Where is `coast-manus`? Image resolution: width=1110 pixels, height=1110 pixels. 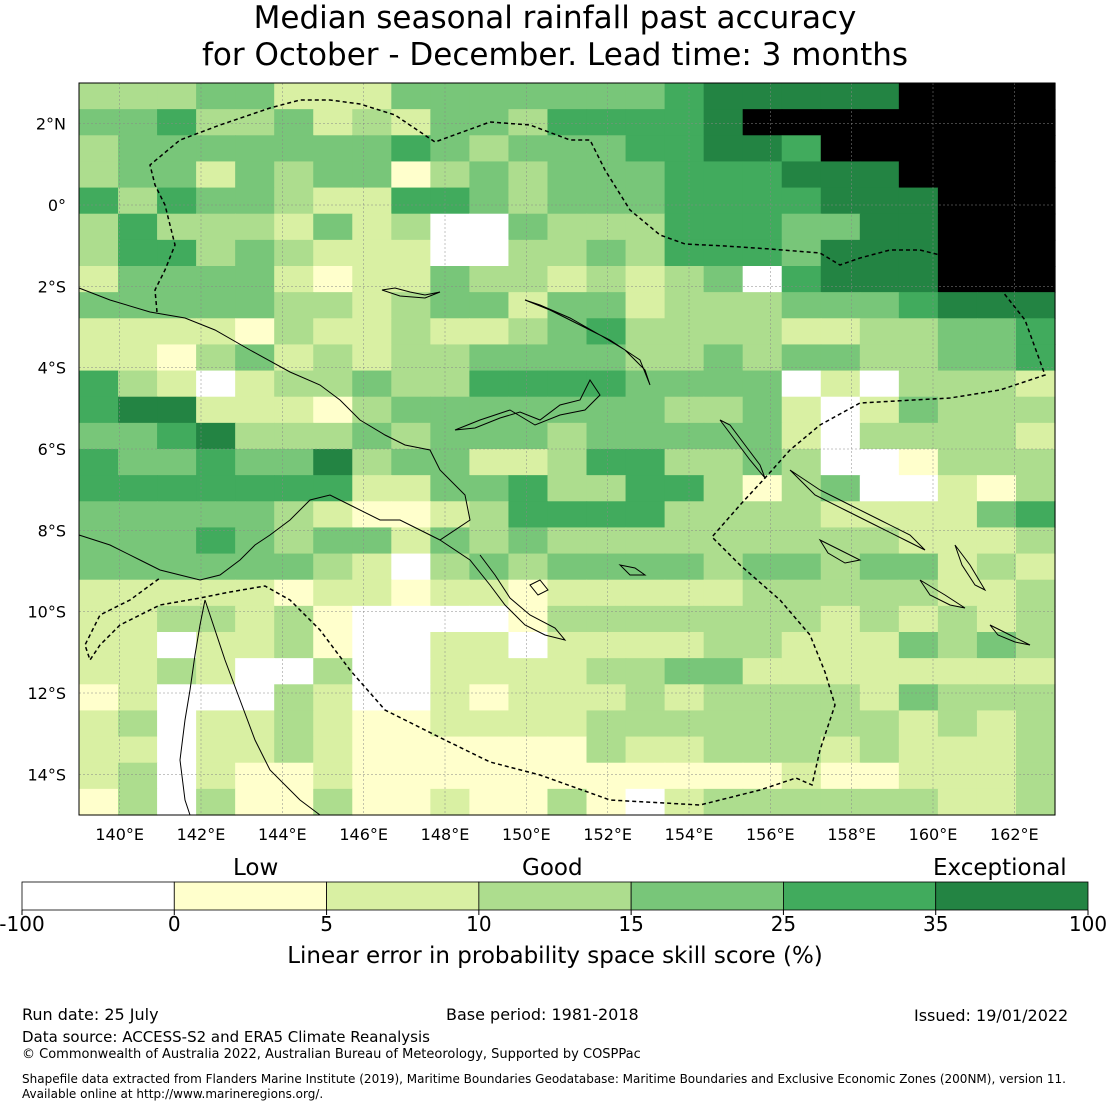
coast-manus is located at coordinates (411, 293).